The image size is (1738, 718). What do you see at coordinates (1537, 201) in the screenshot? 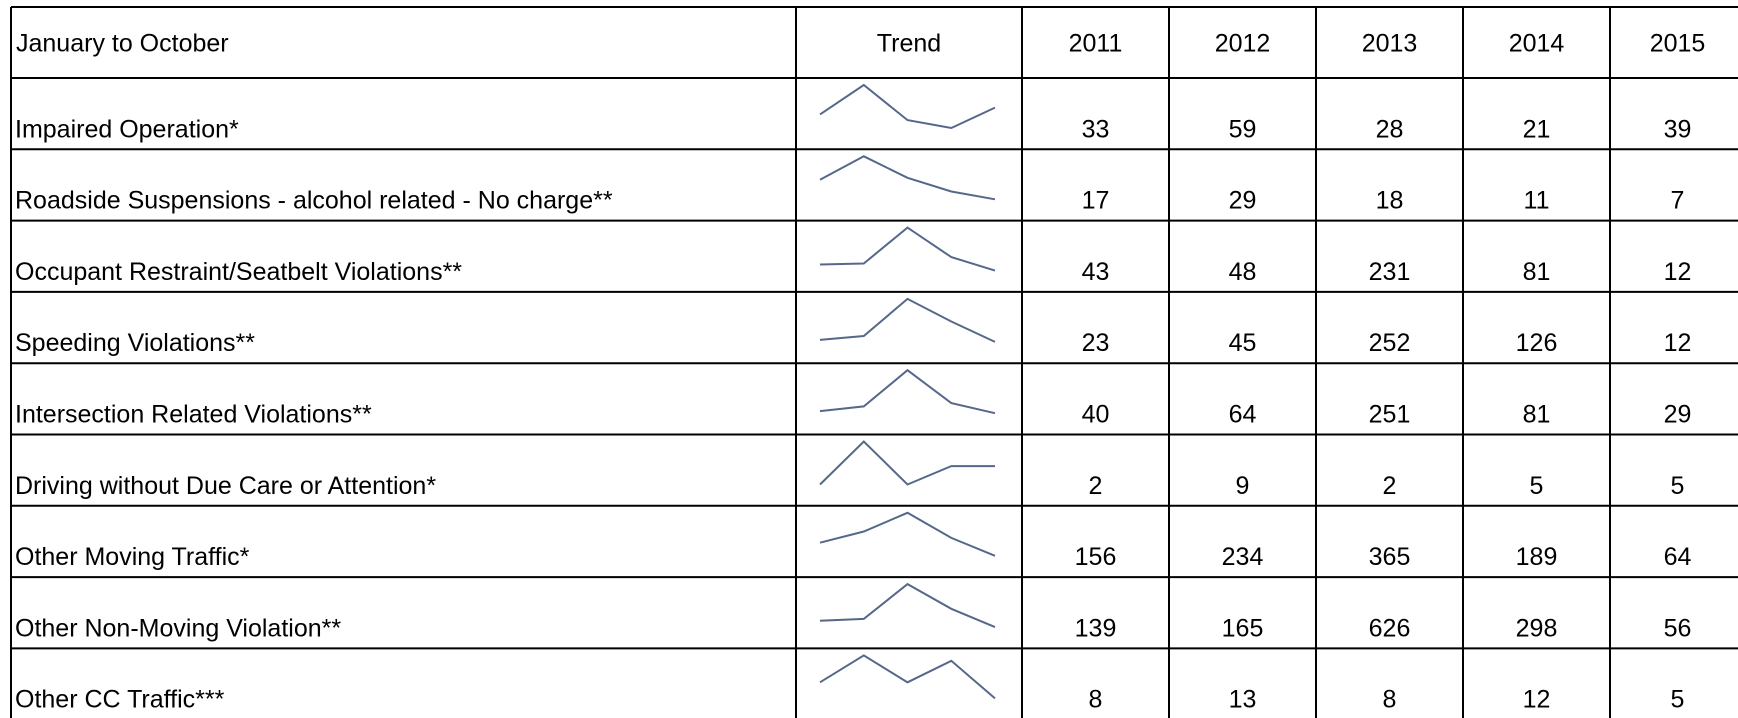
I see `cell-value: 11` at bounding box center [1537, 201].